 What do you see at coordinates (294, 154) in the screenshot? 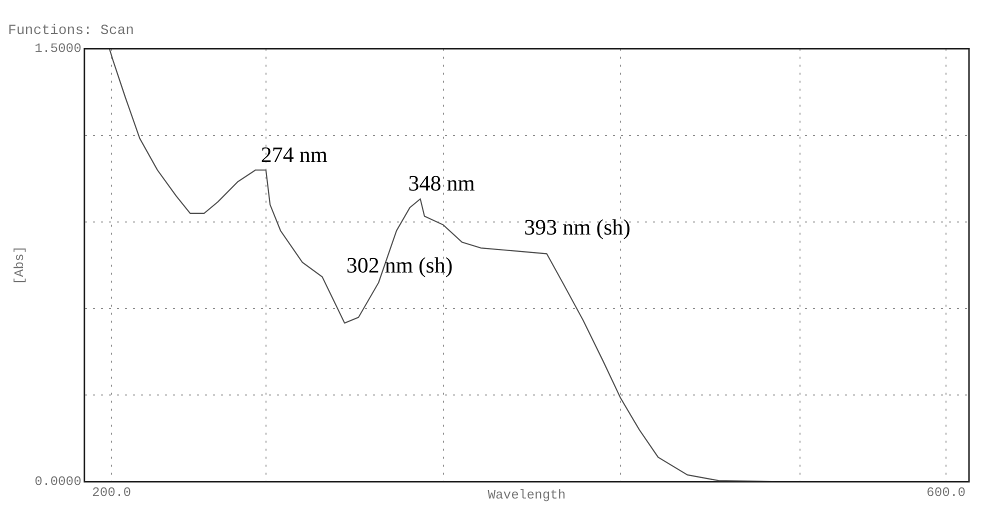
I see `annotation: 274 nm` at bounding box center [294, 154].